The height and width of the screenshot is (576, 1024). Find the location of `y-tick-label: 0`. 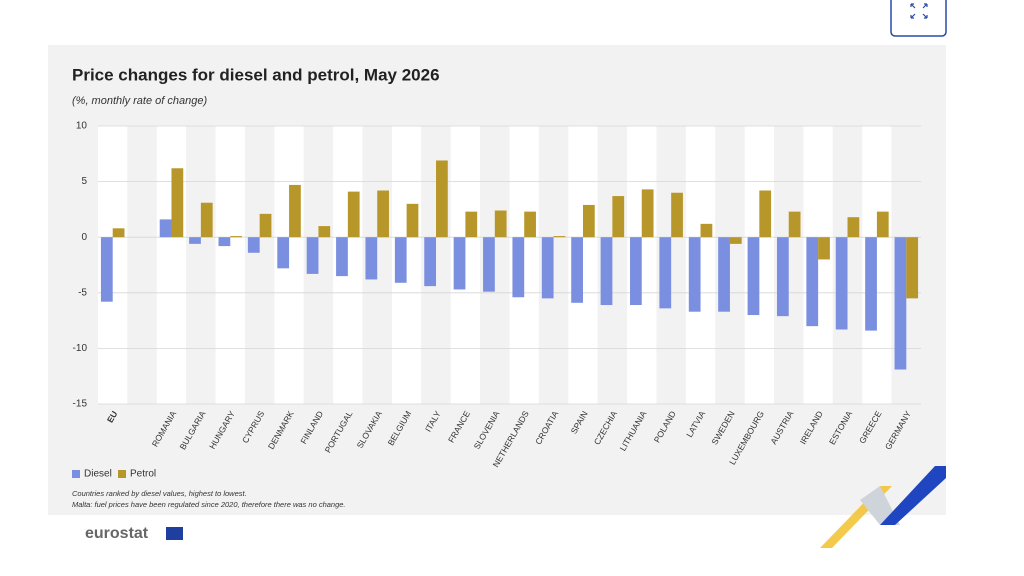

y-tick-label: 0 is located at coordinates (84, 237).